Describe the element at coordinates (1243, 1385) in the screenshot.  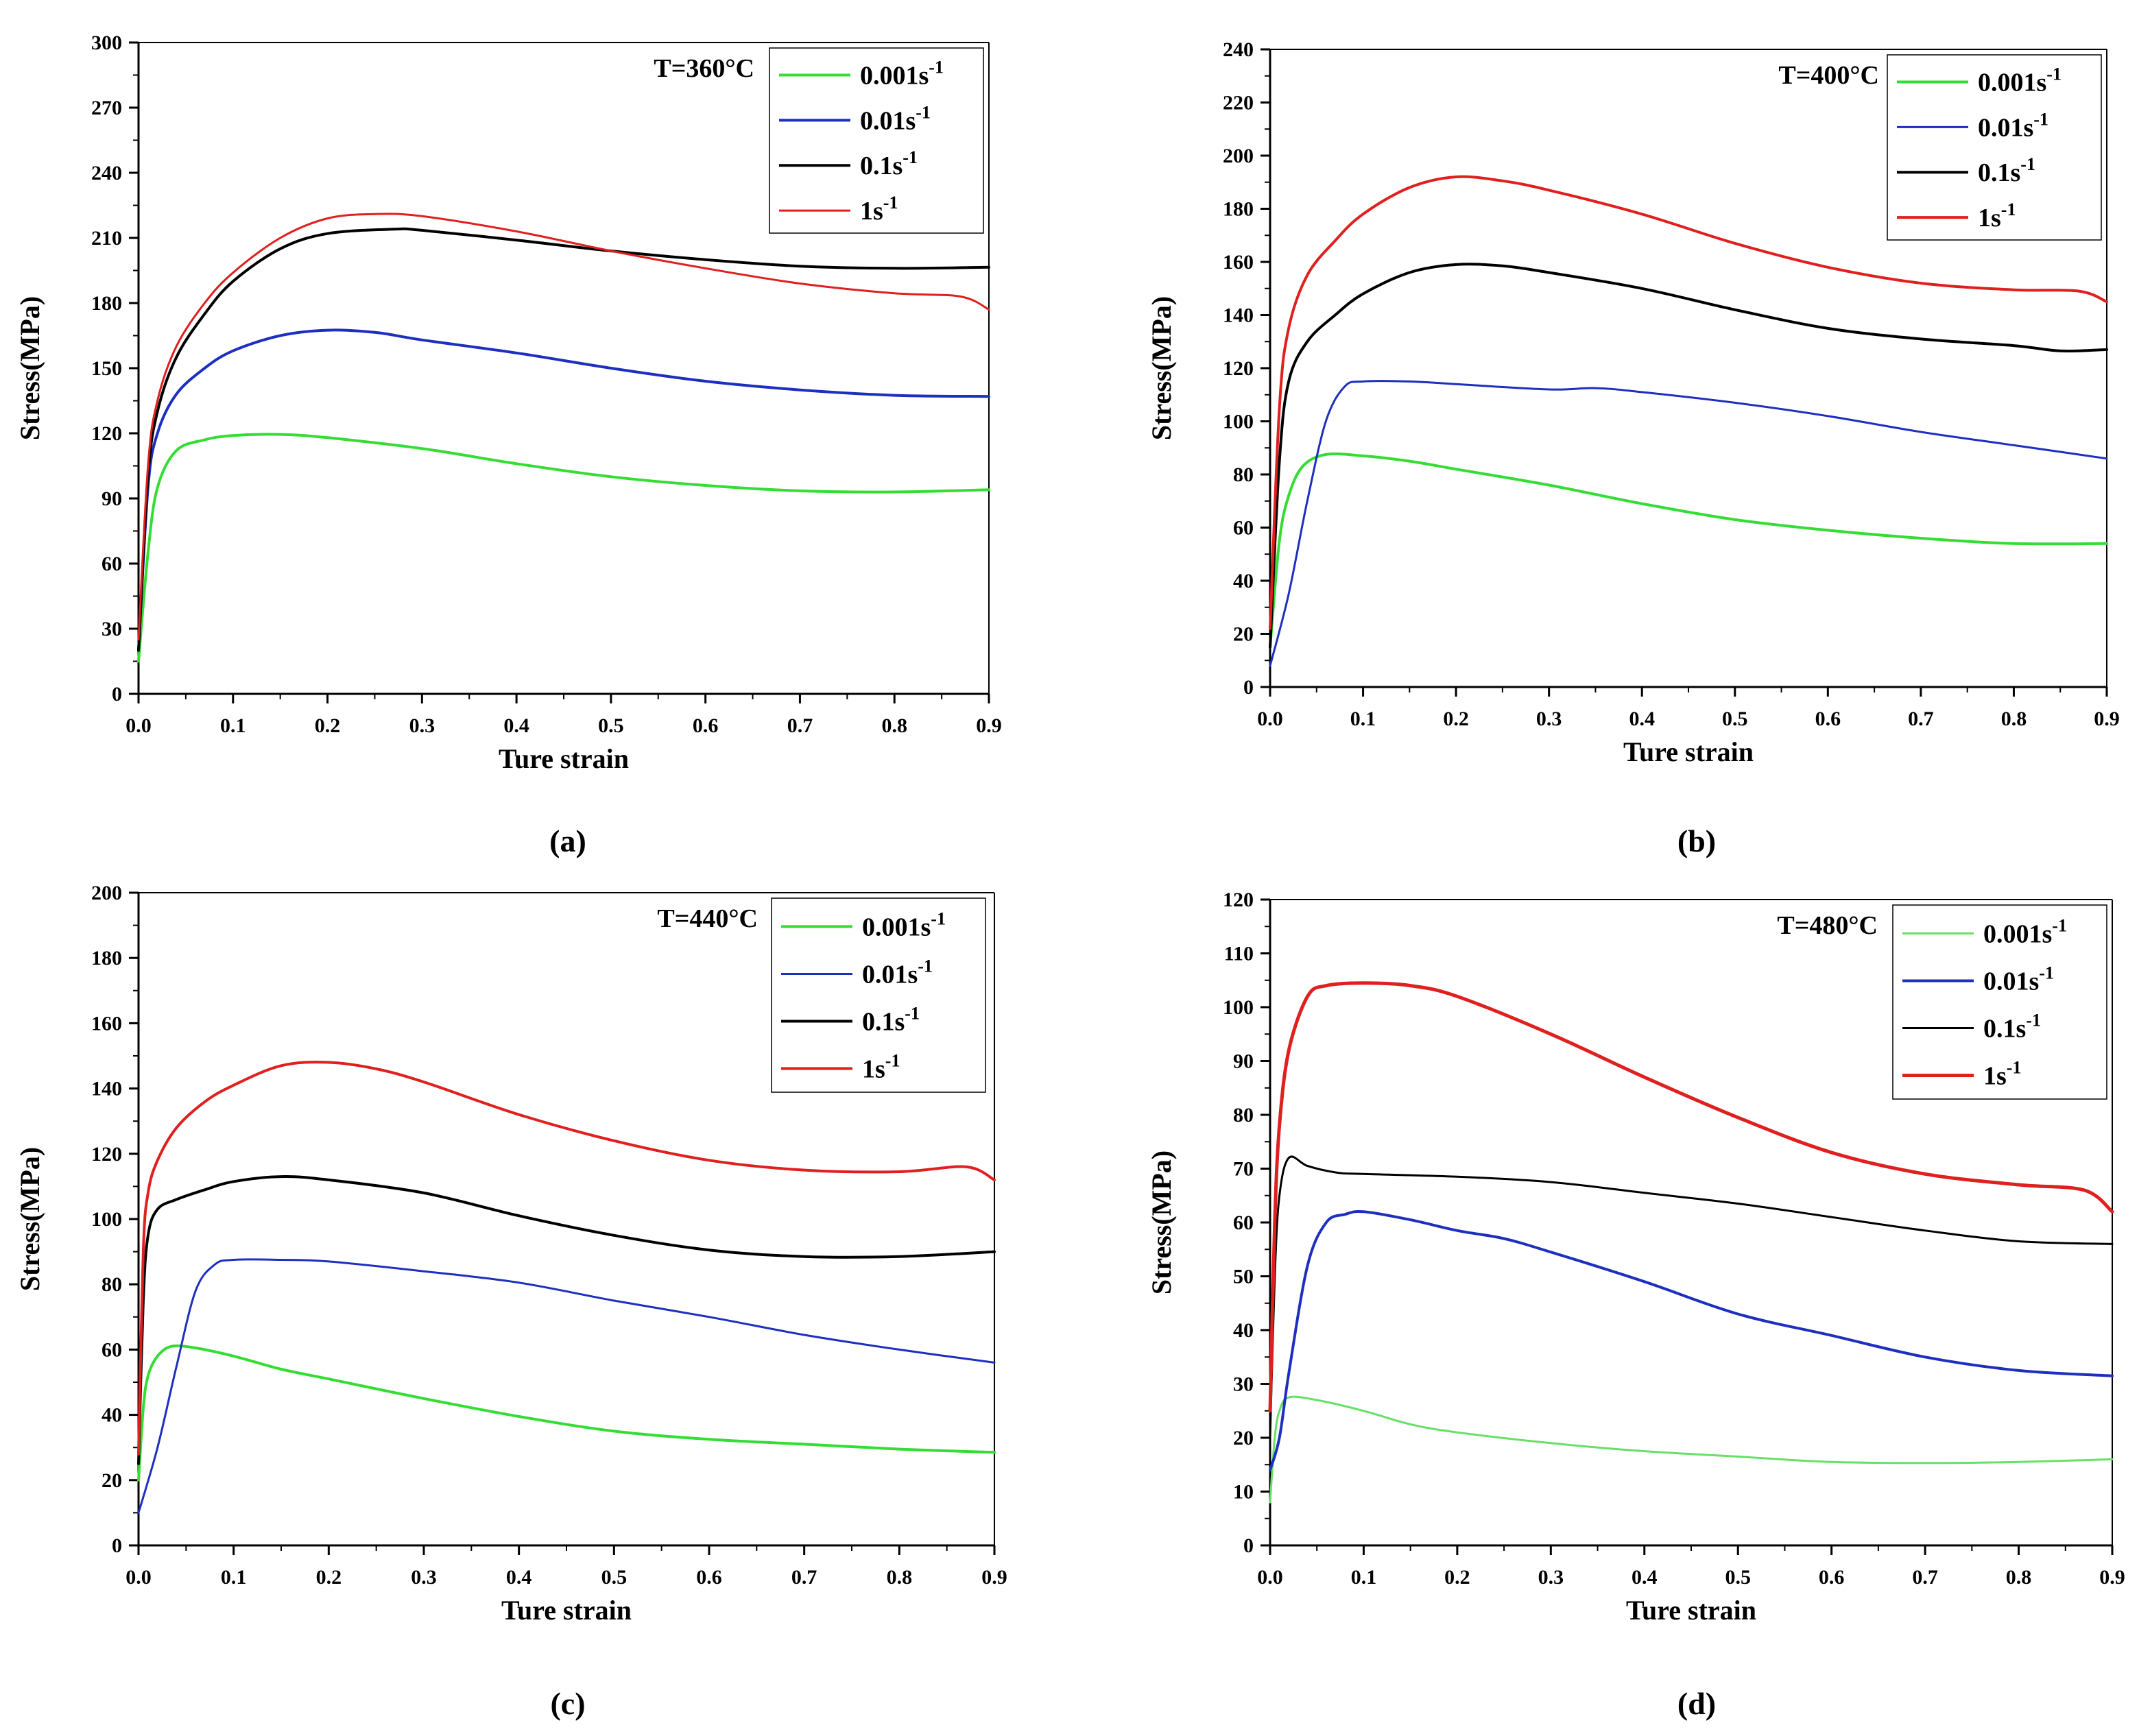
I see `y-tick-label: 30` at that location.